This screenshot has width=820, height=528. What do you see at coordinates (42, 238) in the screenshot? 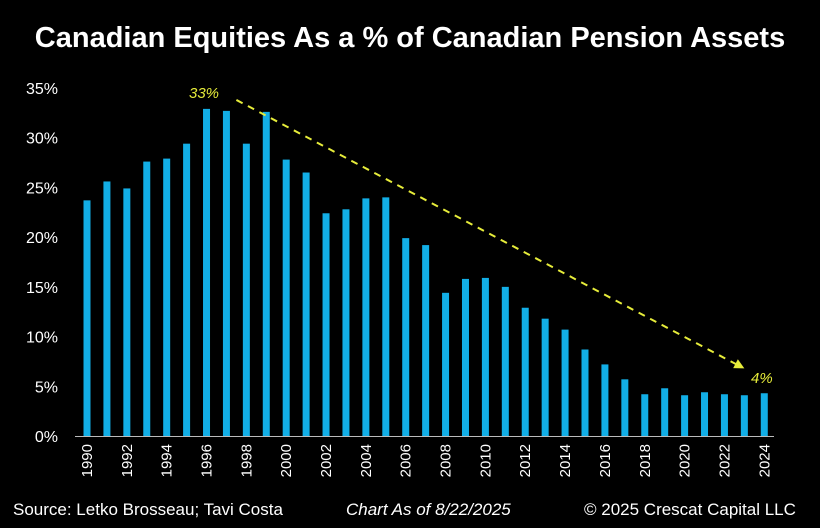
I see `y-tick-label: 20%` at bounding box center [42, 238].